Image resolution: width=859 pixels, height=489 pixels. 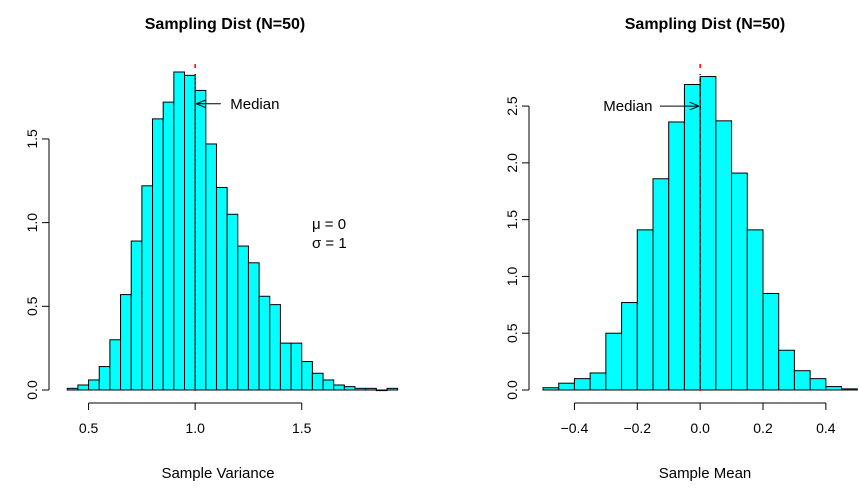 What do you see at coordinates (225, 24) in the screenshot?
I see `chart-title-variance: Sampling Dist (N=50)` at bounding box center [225, 24].